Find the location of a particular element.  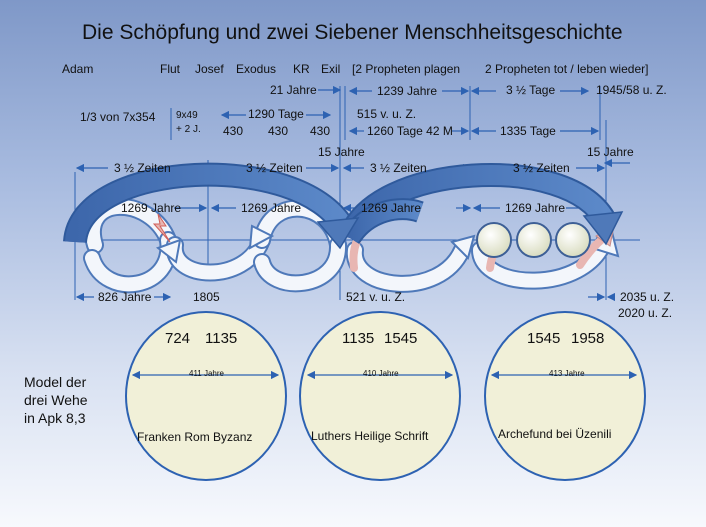

woe-3-span: 413 Jahre is located at coordinates (567, 373).